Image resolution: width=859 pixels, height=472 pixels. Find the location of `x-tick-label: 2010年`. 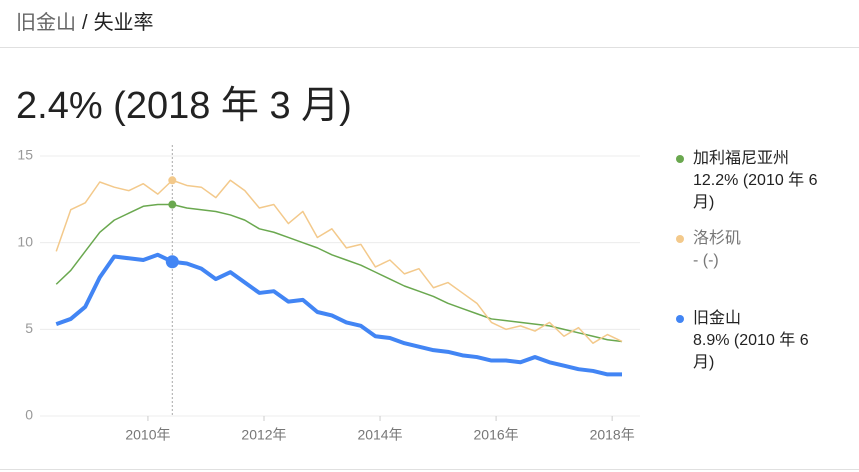

x-tick-label: 2010年 is located at coordinates (147, 435).